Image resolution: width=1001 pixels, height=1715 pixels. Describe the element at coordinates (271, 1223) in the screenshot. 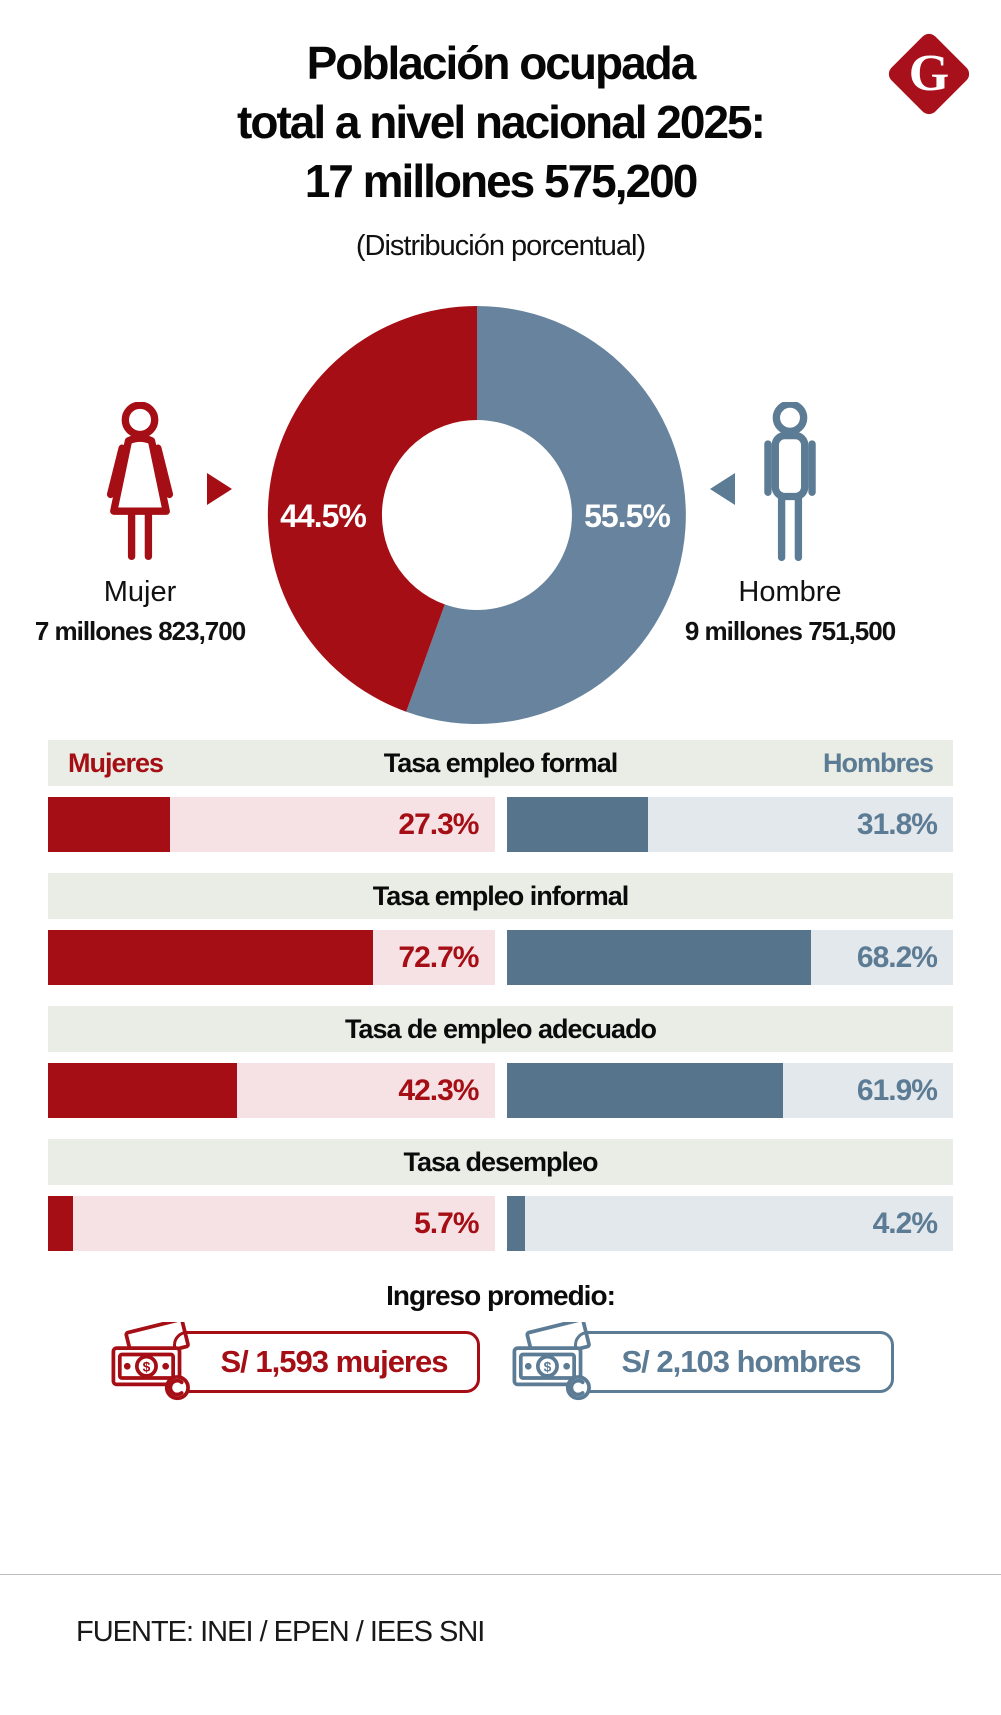

I see `bar-track-female: 5.7%` at that location.